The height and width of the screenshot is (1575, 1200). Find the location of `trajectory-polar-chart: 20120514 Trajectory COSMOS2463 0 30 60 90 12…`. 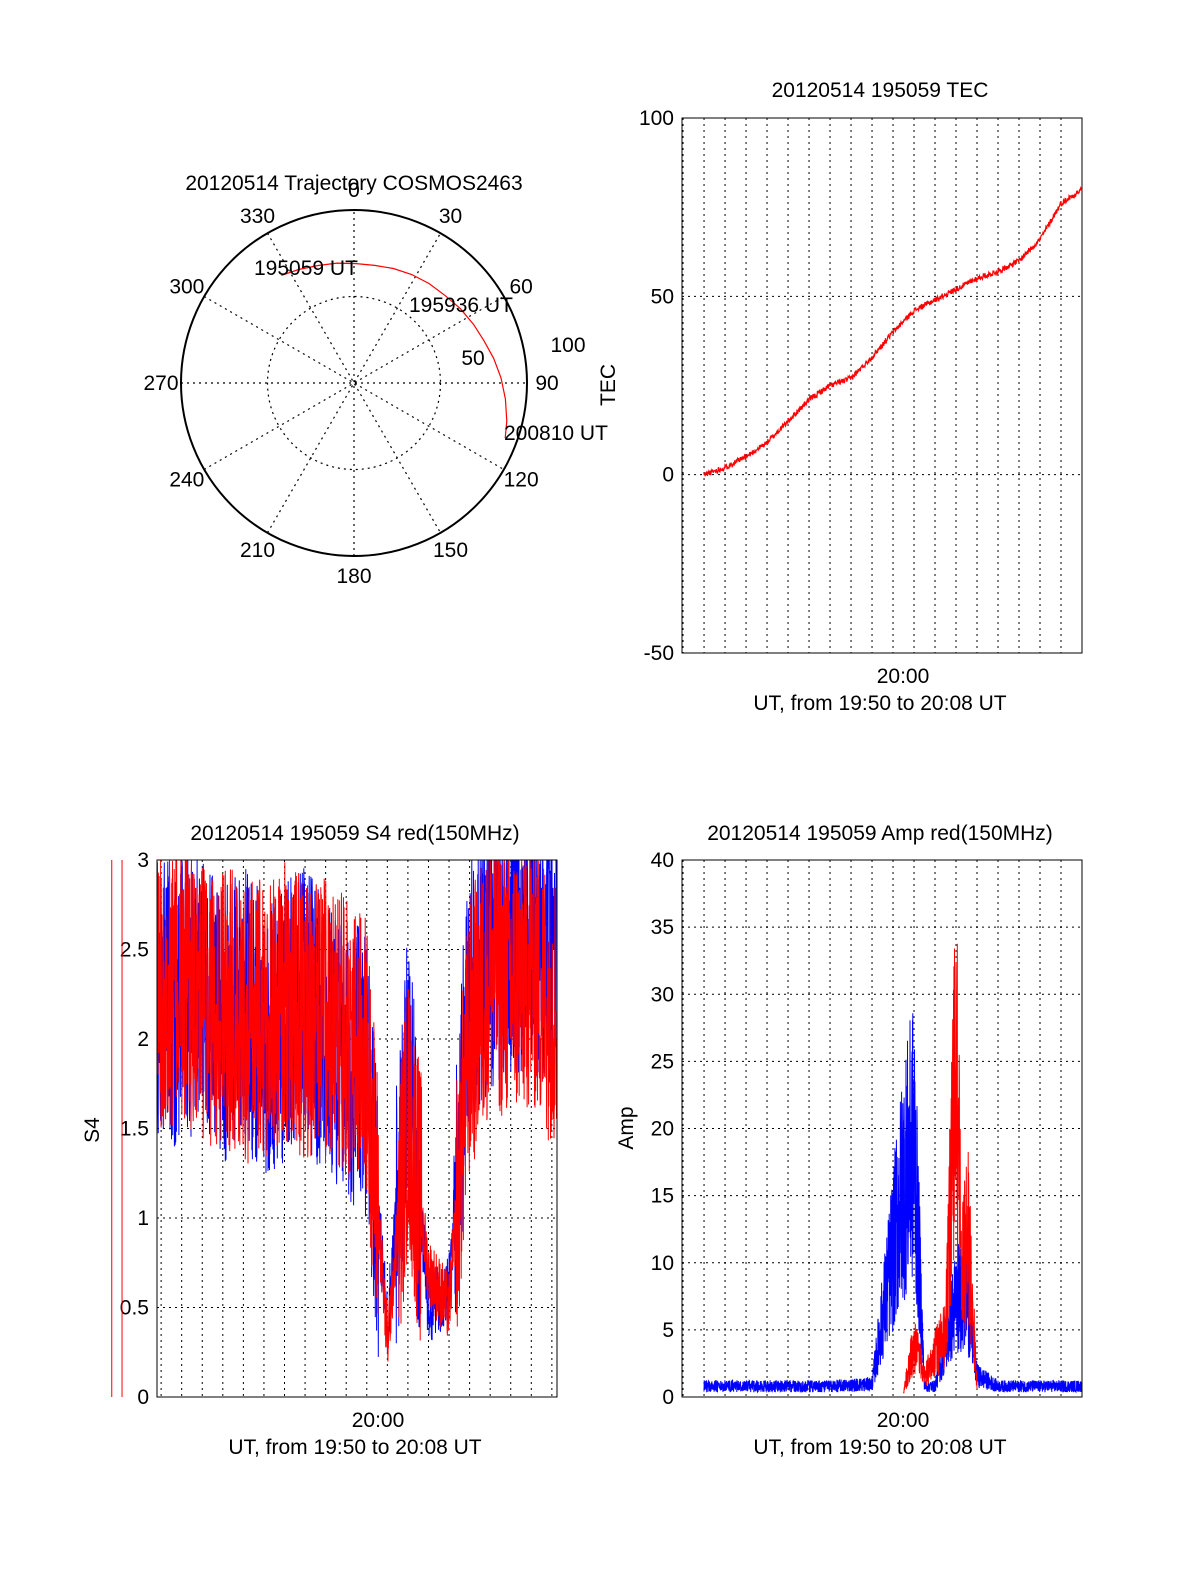

trajectory-polar-chart: 20120514 Trajectory COSMOS2463 0 30 60 90 12… is located at coordinates (375, 380).